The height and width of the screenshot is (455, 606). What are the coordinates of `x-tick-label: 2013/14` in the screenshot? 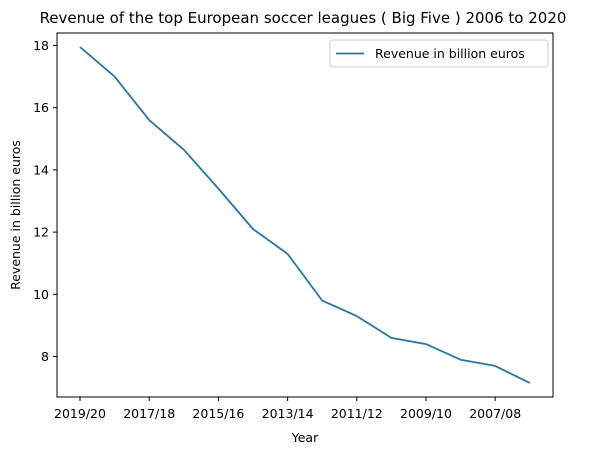 It's located at (288, 413).